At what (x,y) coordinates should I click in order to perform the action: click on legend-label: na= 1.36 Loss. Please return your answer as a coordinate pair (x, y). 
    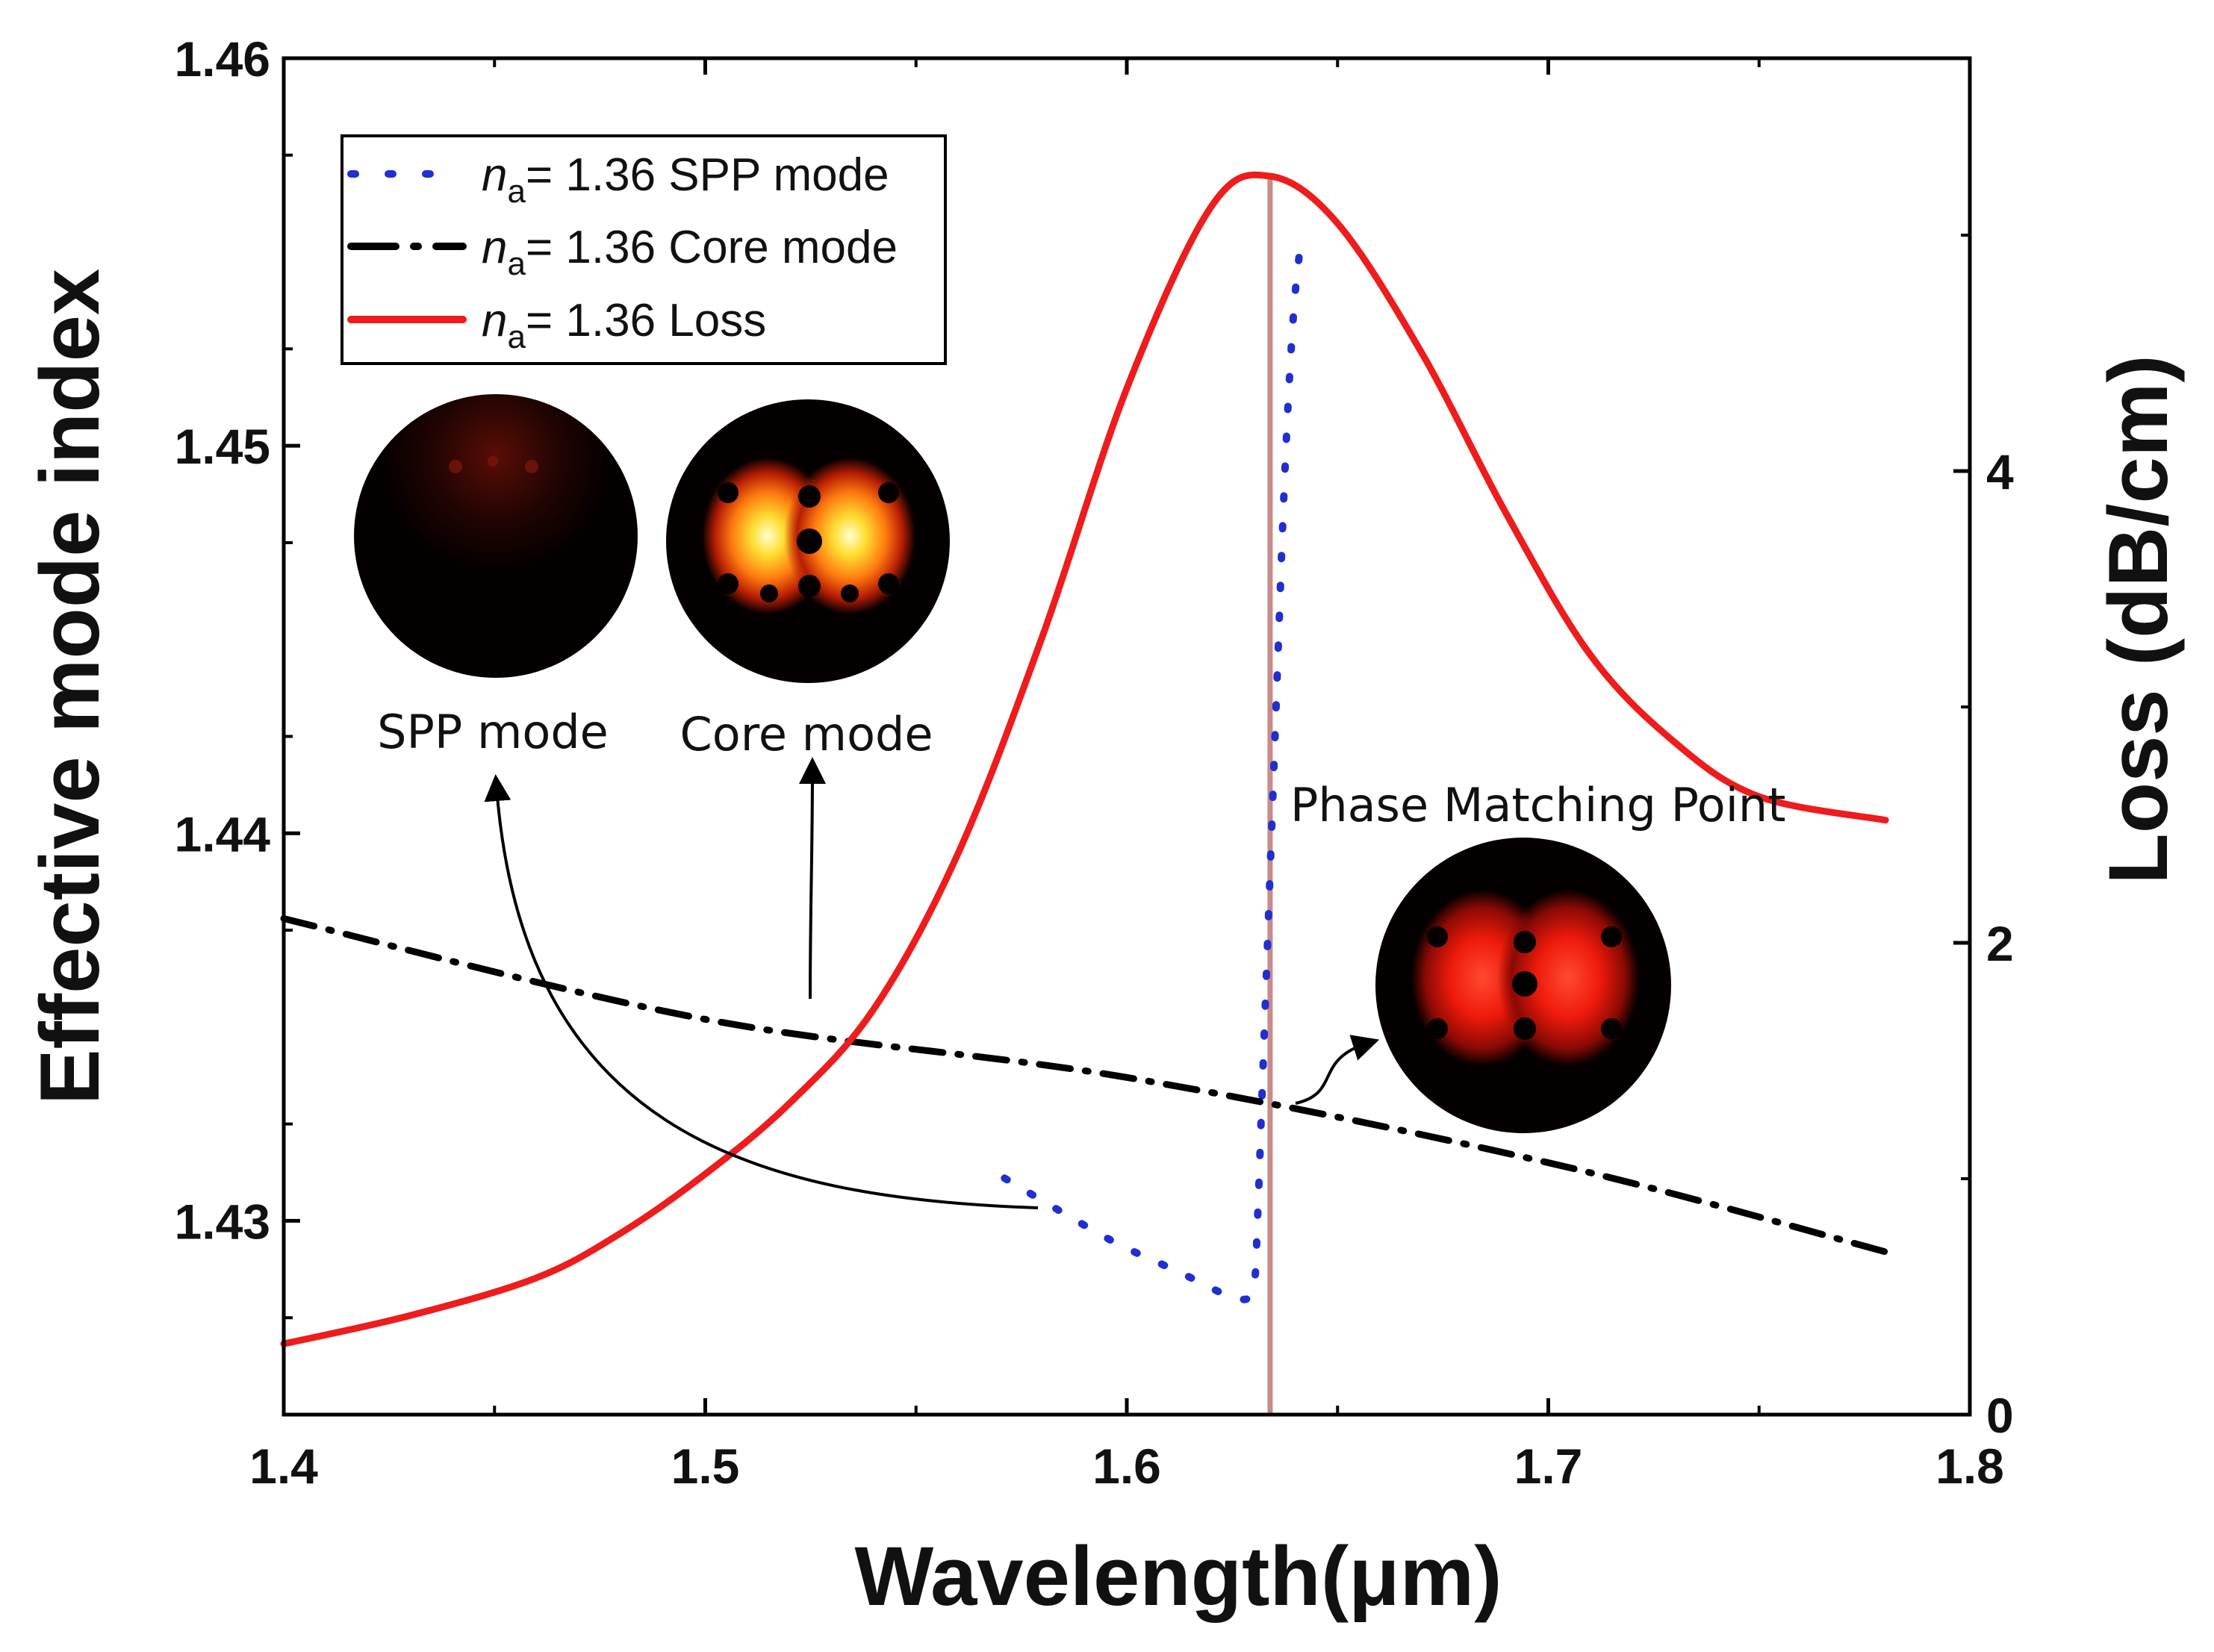
    Looking at the image, I should click on (624, 325).